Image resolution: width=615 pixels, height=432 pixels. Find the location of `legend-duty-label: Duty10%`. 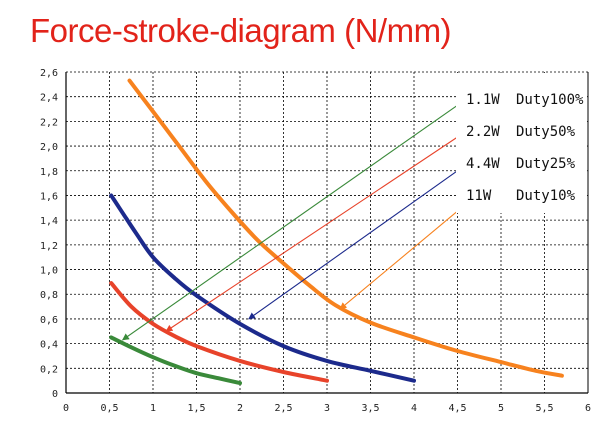

legend-duty-label: Duty10% is located at coordinates (546, 196).